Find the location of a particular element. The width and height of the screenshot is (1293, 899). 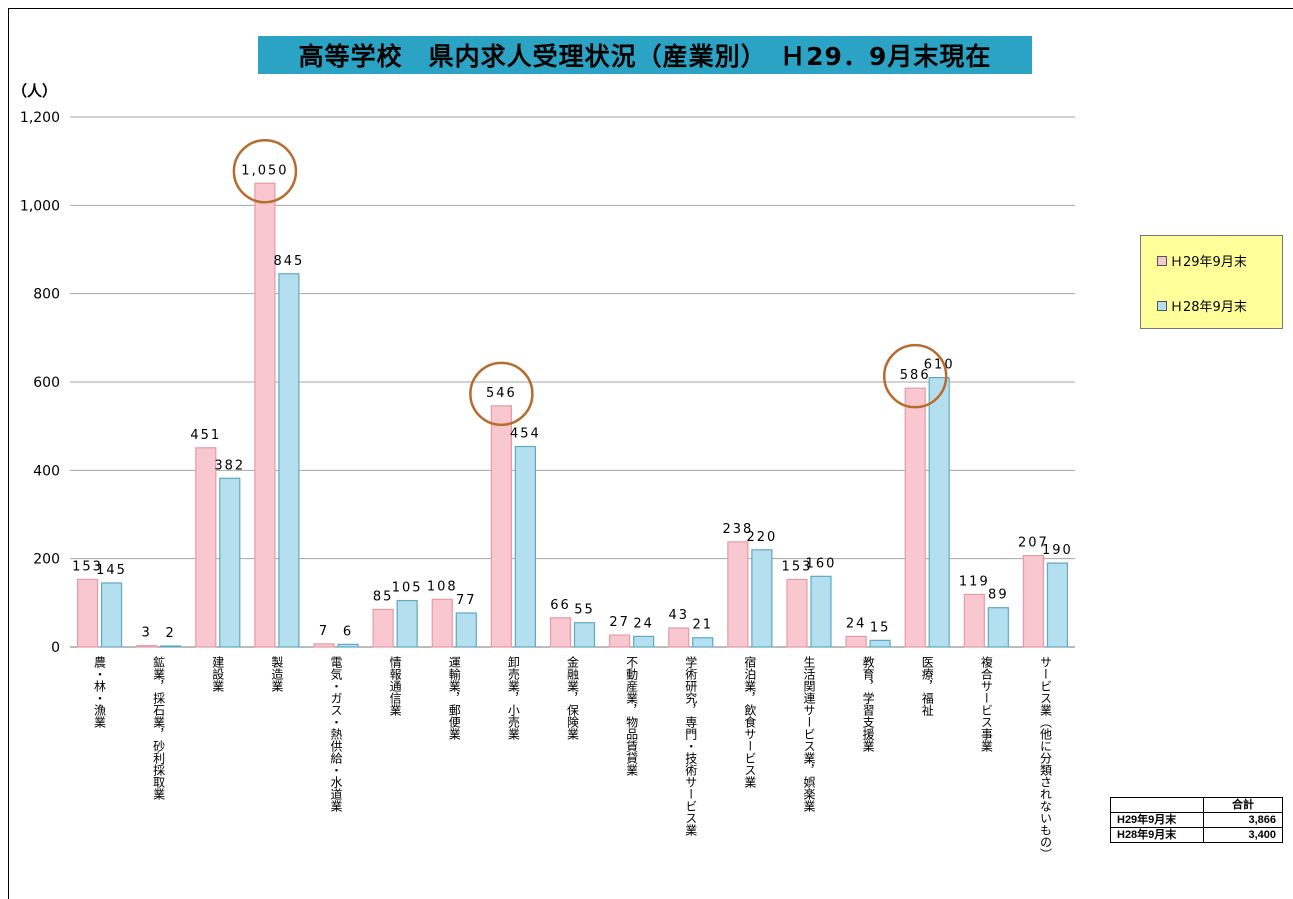

data-label: 15 is located at coordinates (880, 627).